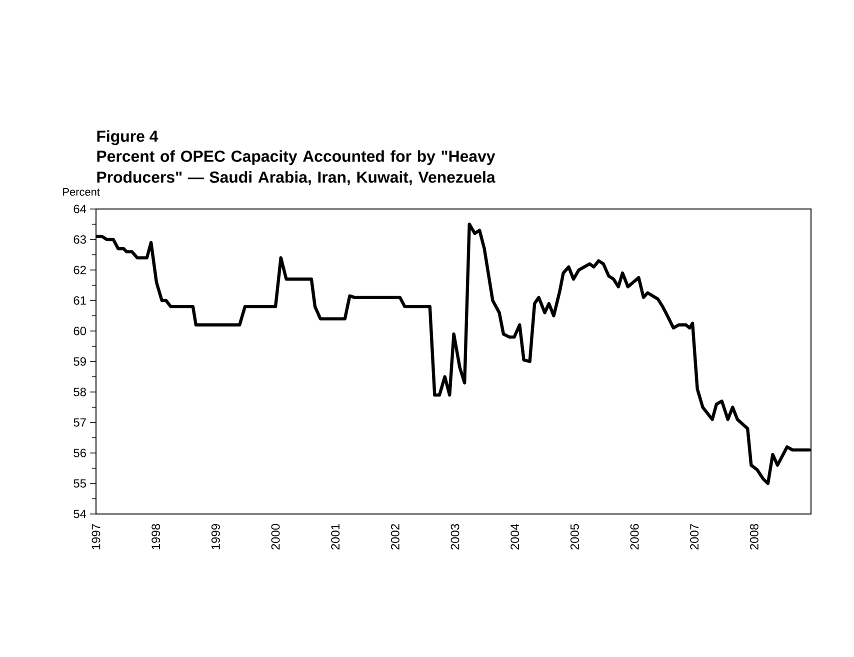 This screenshot has width=854, height=657. I want to click on y-tick-label: 63, so click(80, 239).